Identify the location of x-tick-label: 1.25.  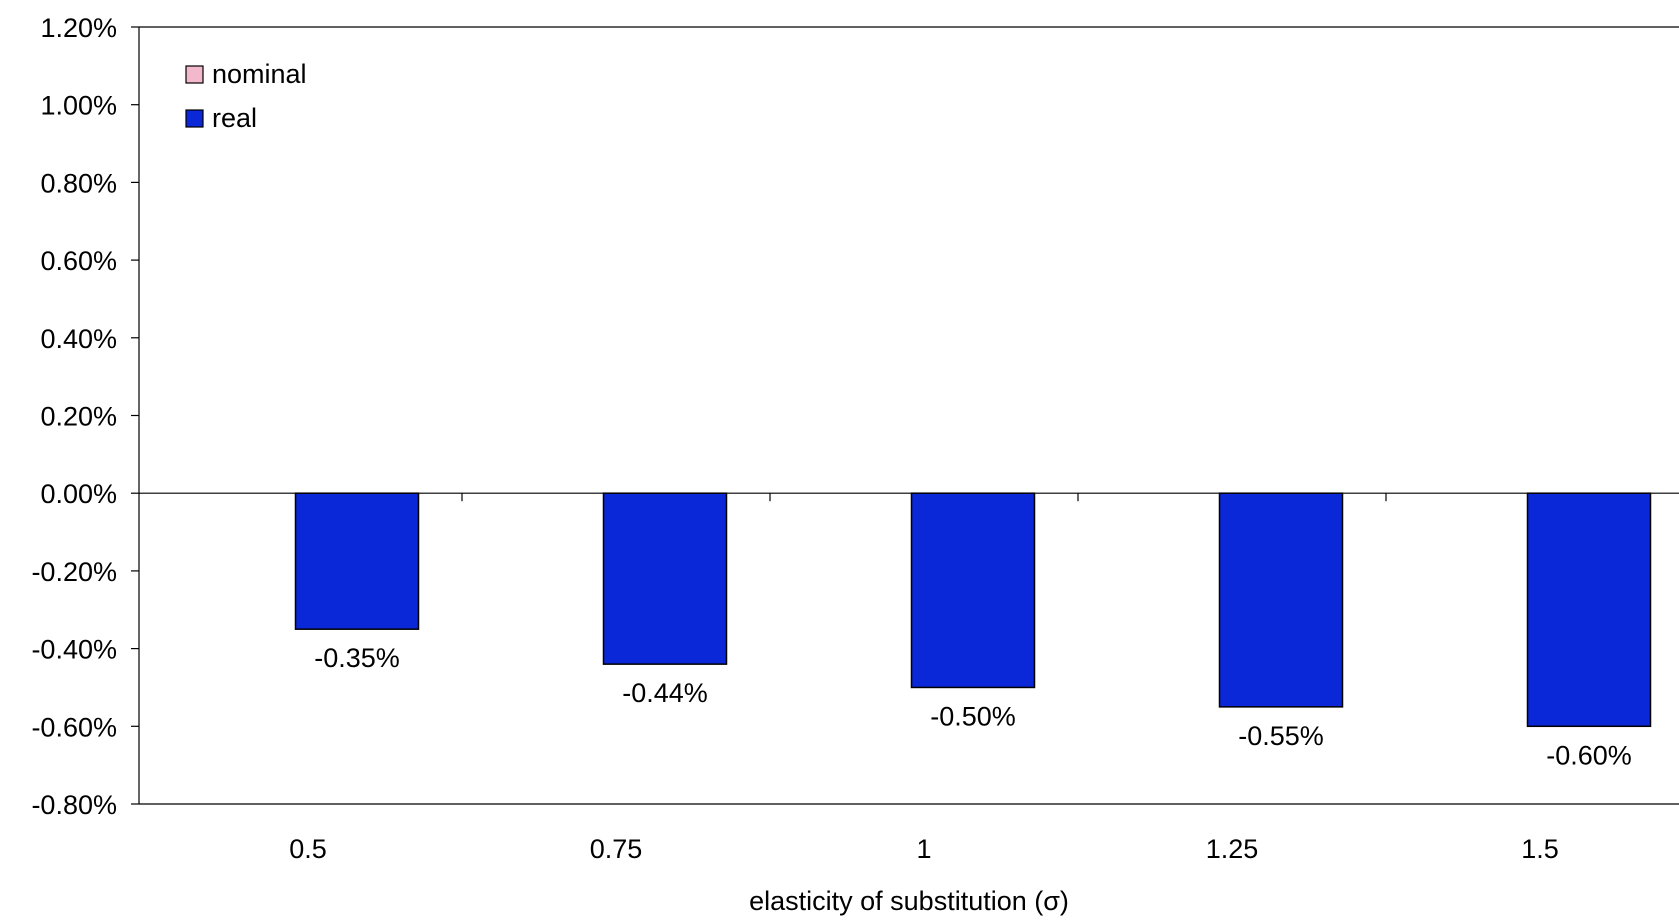
(1232, 849).